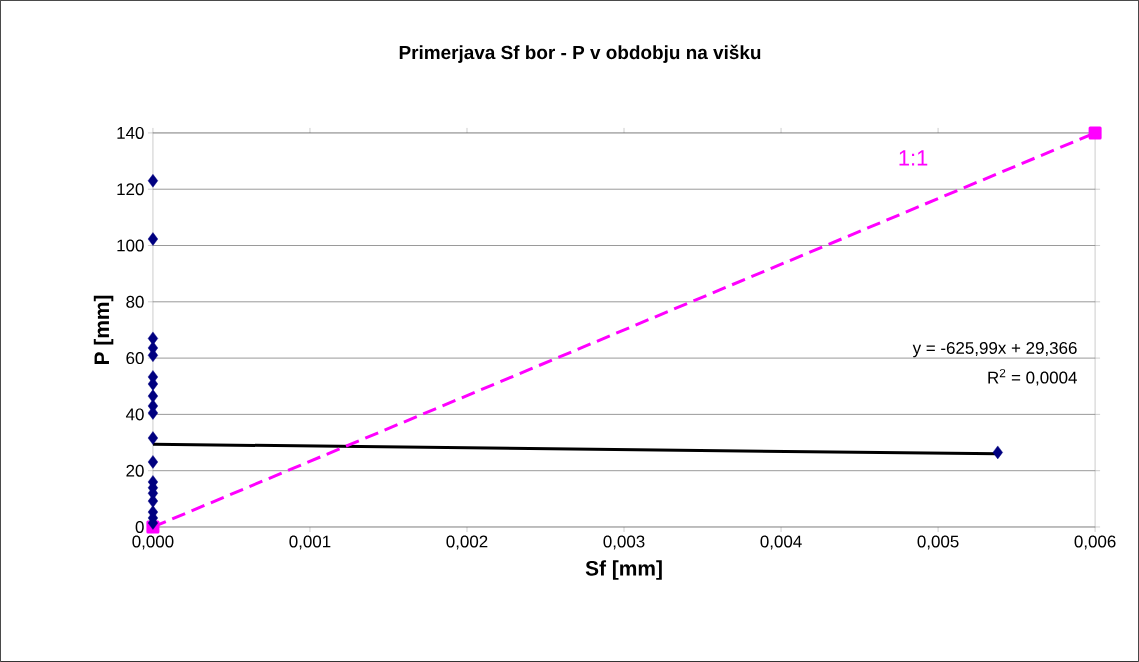  I want to click on y-tick-label: 20, so click(135, 470).